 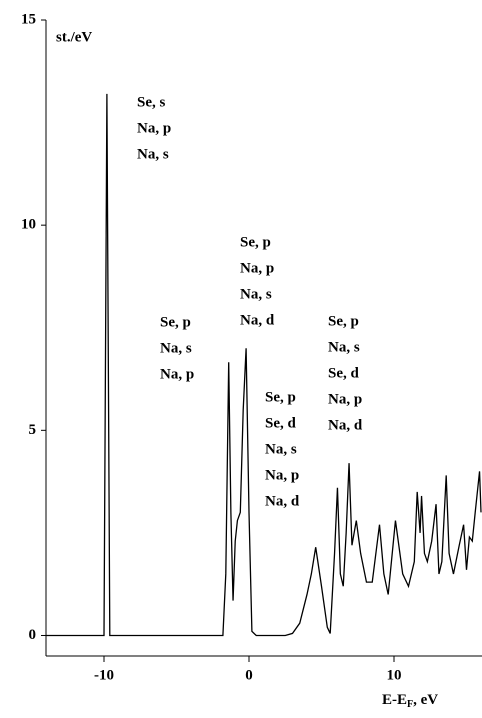 What do you see at coordinates (425, 700) in the screenshot?
I see `x-label-suffix: , eV` at bounding box center [425, 700].